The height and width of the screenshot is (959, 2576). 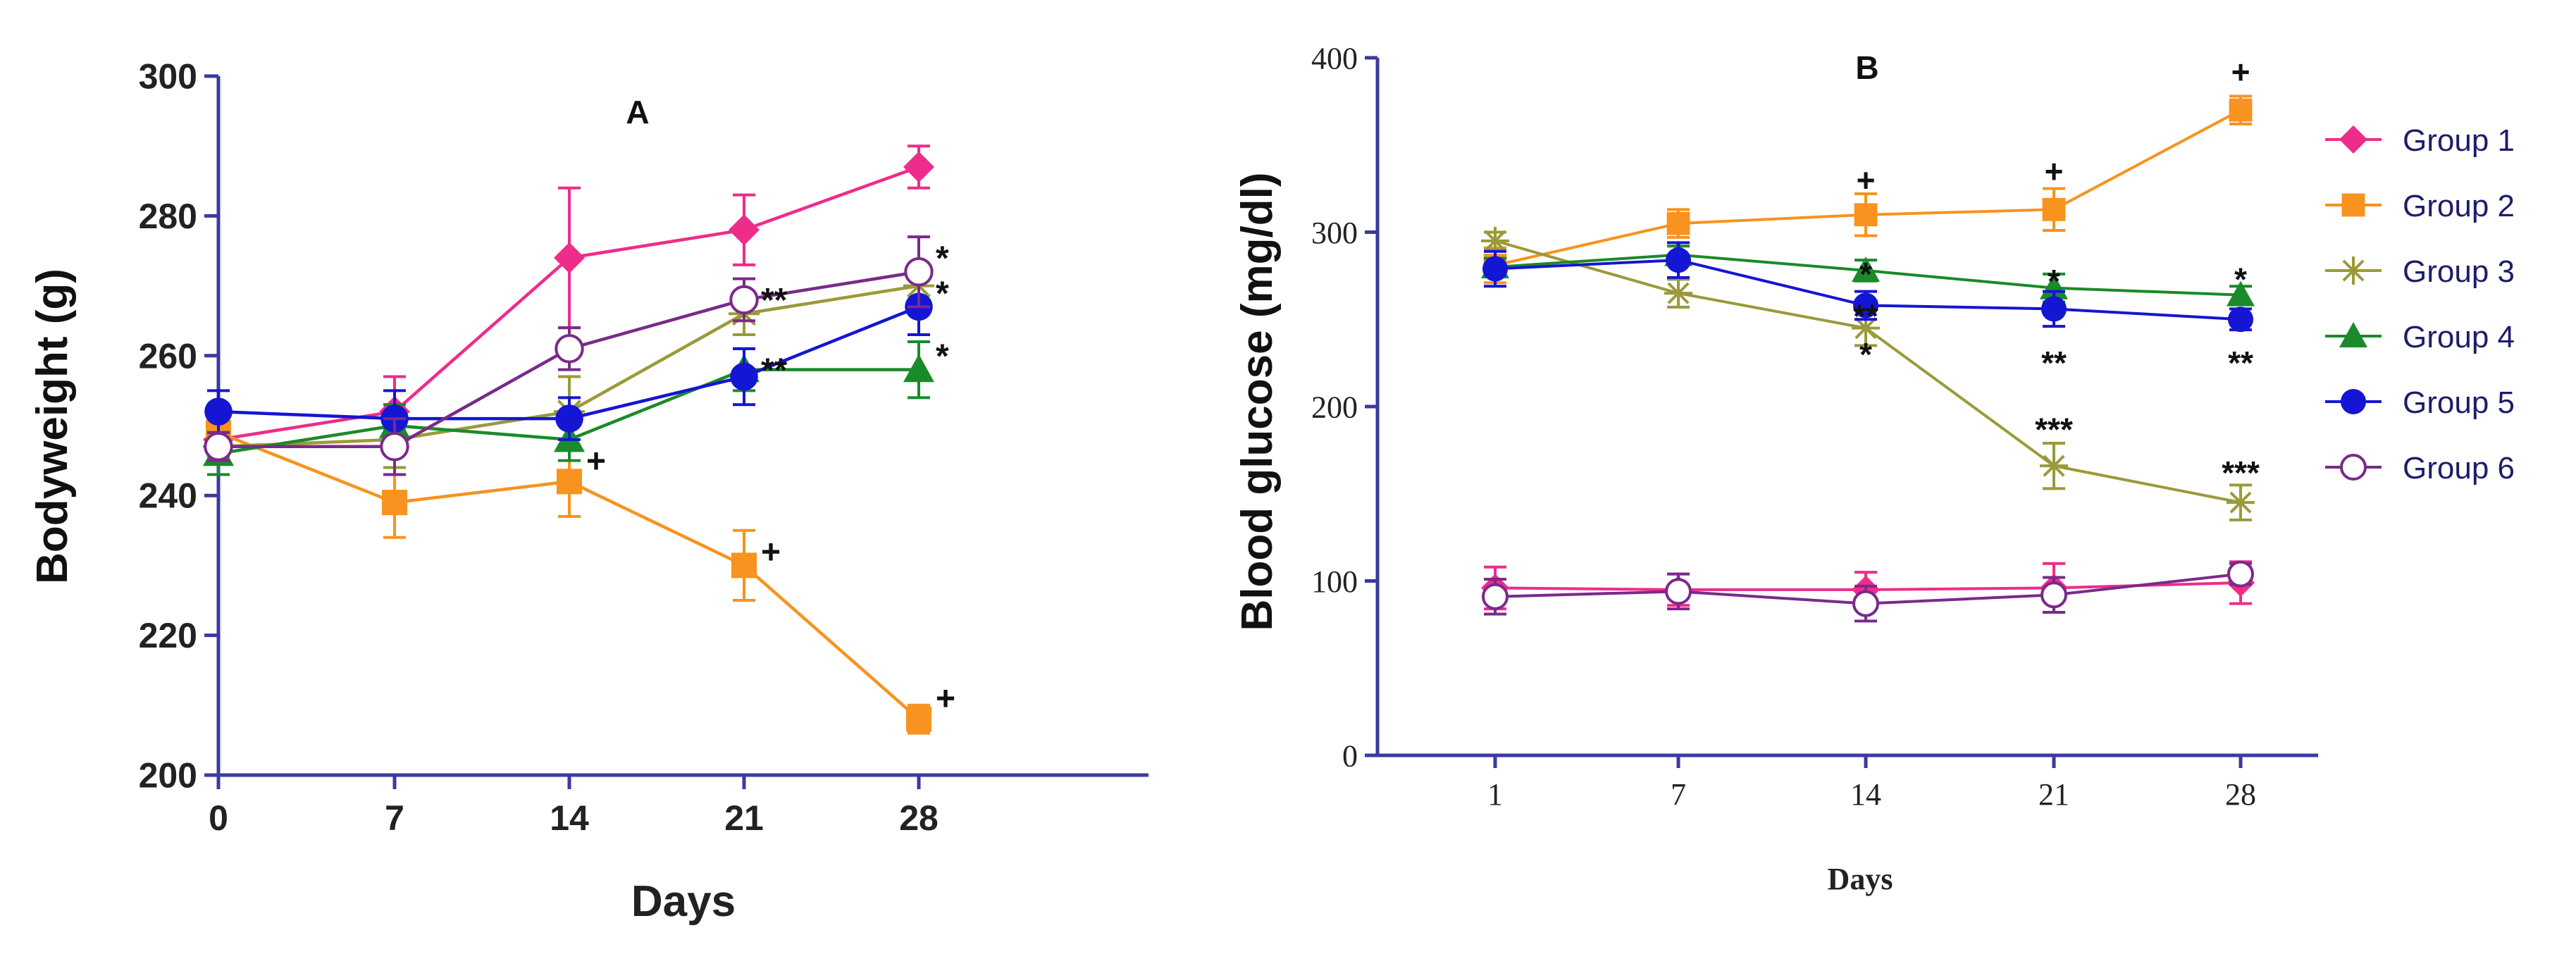 I want to click on legend-label: Group 4, so click(x=2459, y=337).